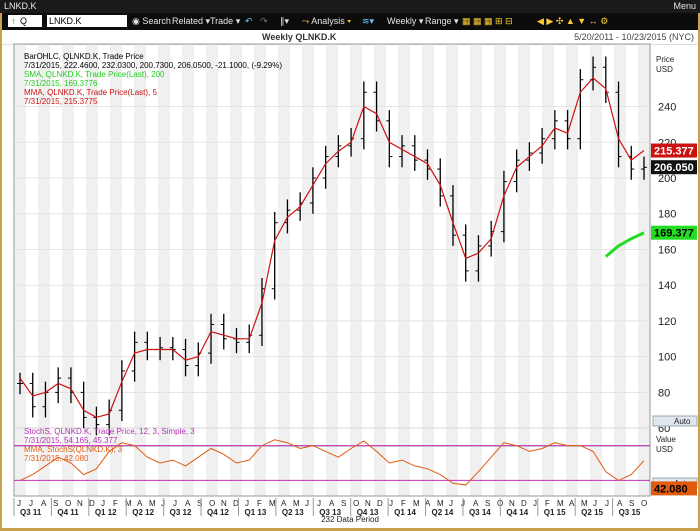 The height and width of the screenshot is (531, 700). Describe the element at coordinates (55, 503) in the screenshot. I see `month-label: S` at that location.